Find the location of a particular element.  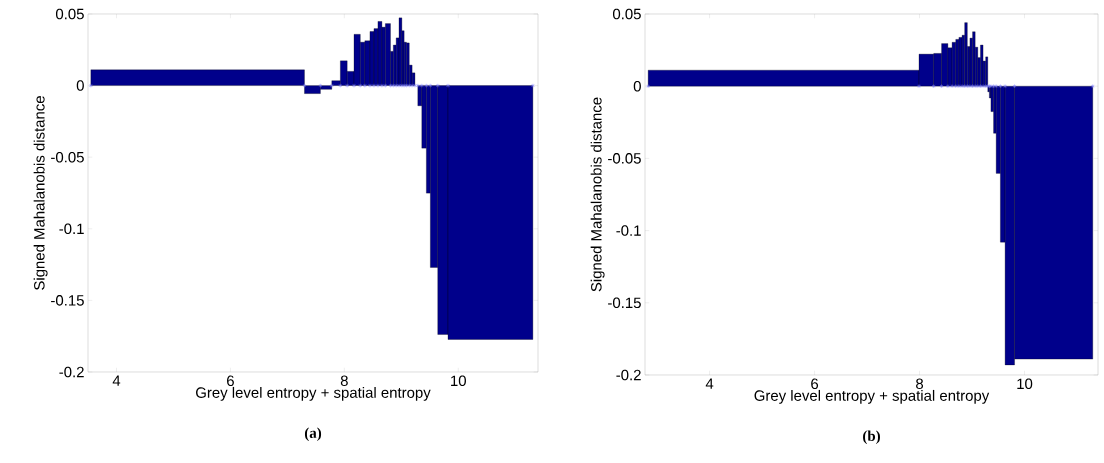

text: (b) is located at coordinates (871, 437).